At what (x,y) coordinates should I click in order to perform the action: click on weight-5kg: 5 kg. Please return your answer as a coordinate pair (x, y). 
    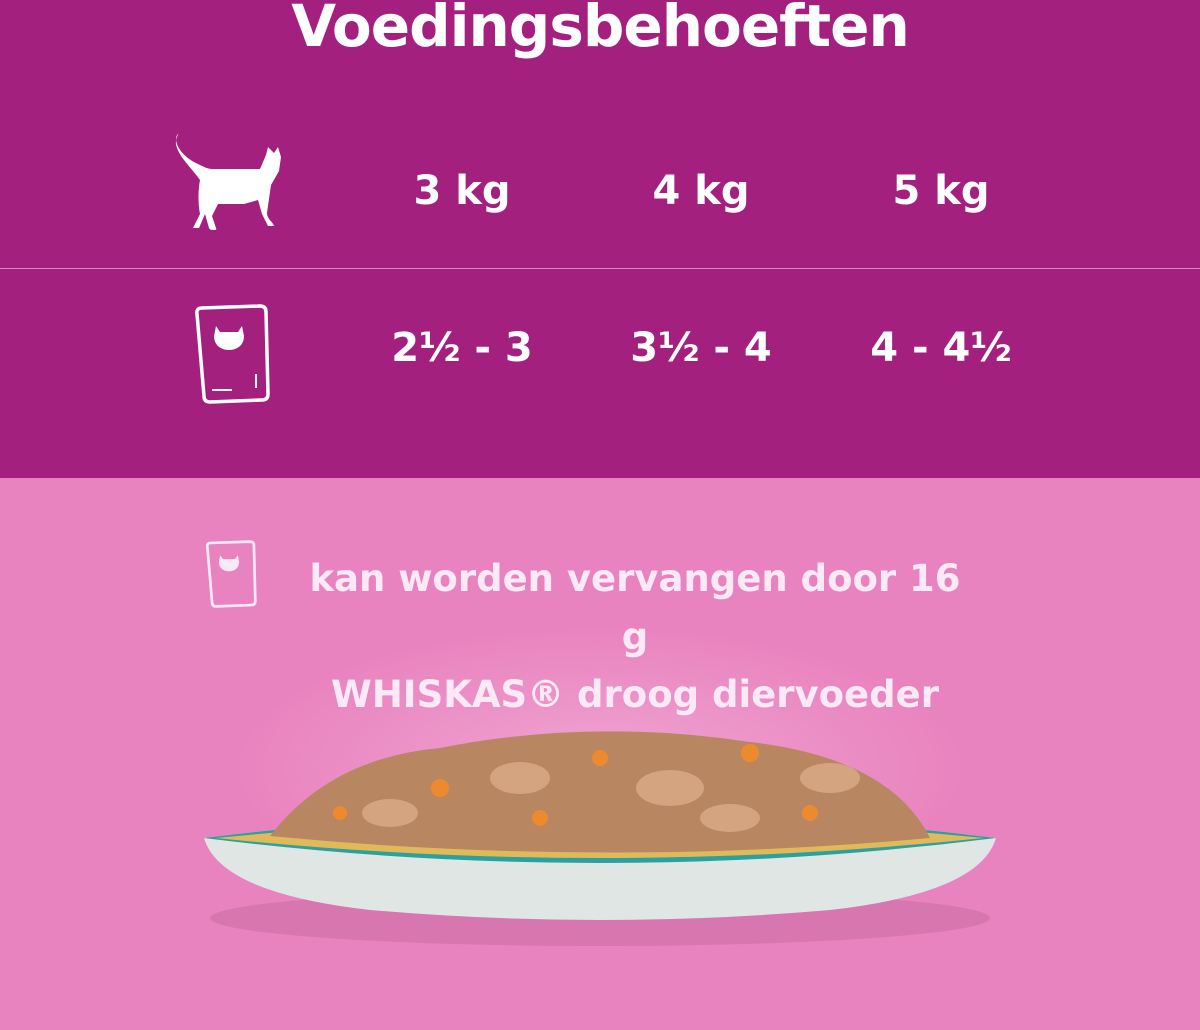
    Looking at the image, I should click on (941, 191).